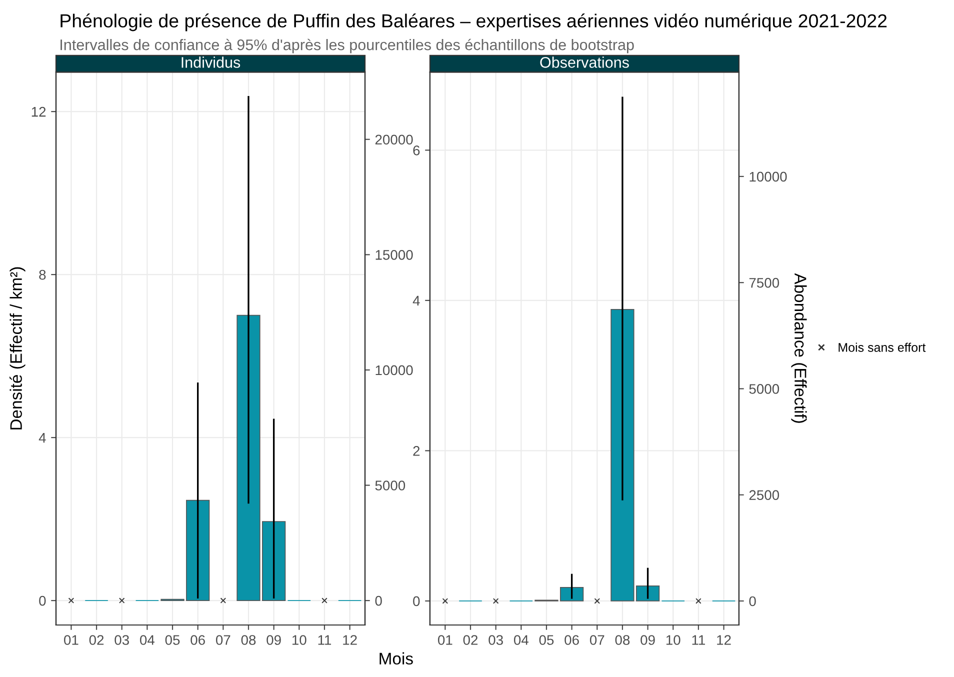 The height and width of the screenshot is (677, 954). I want to click on y-tick-label: 2, so click(416, 451).